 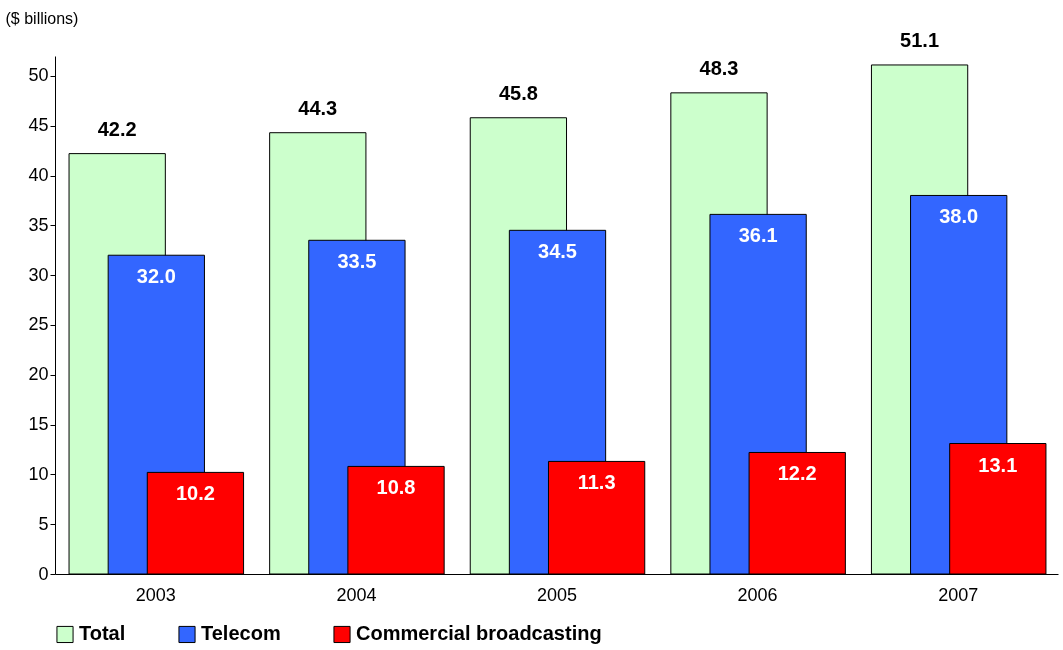 I want to click on legend-label: Total, so click(x=102, y=633).